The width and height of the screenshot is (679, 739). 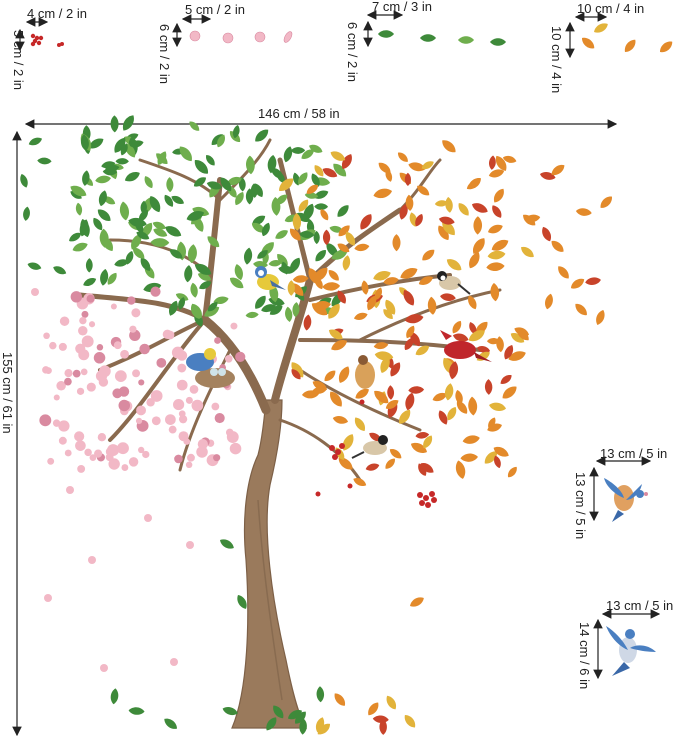 I want to click on berry-cluster-icon, so click(x=60, y=44).